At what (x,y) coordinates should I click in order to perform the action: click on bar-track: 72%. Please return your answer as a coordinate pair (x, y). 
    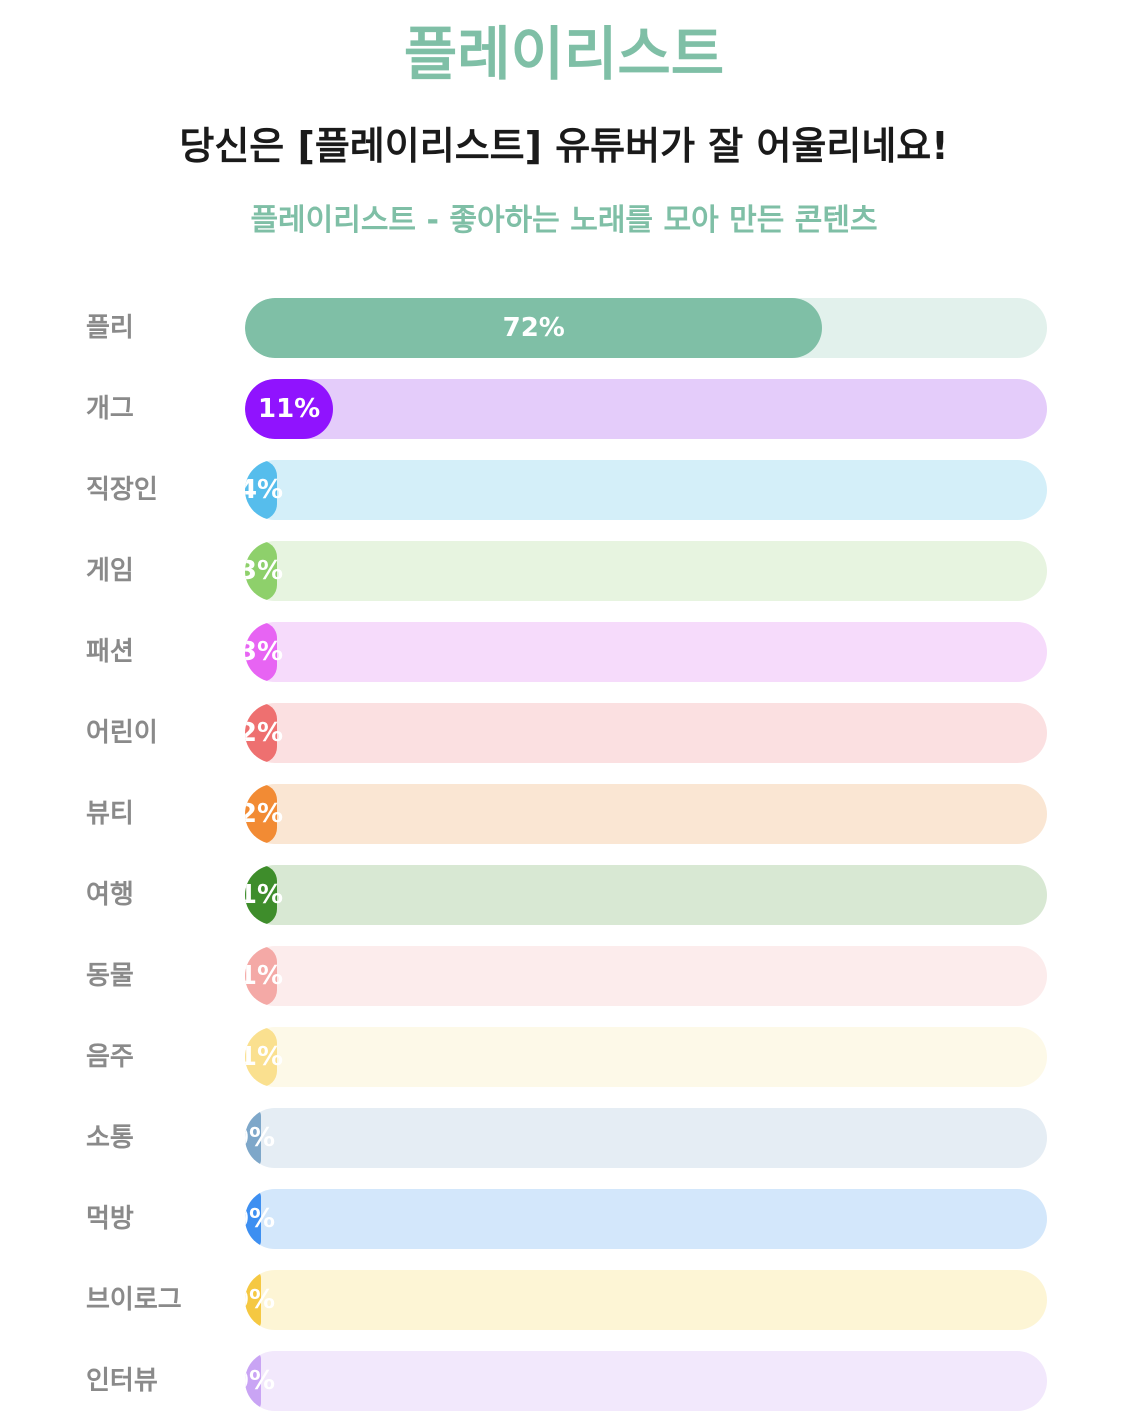
    Looking at the image, I should click on (646, 328).